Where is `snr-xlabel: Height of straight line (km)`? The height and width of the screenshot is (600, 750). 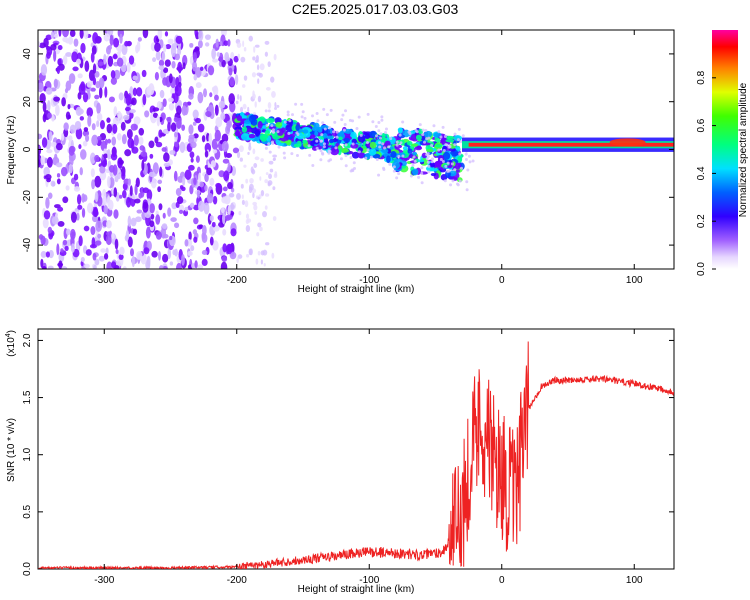 snr-xlabel: Height of straight line (km) is located at coordinates (356, 589).